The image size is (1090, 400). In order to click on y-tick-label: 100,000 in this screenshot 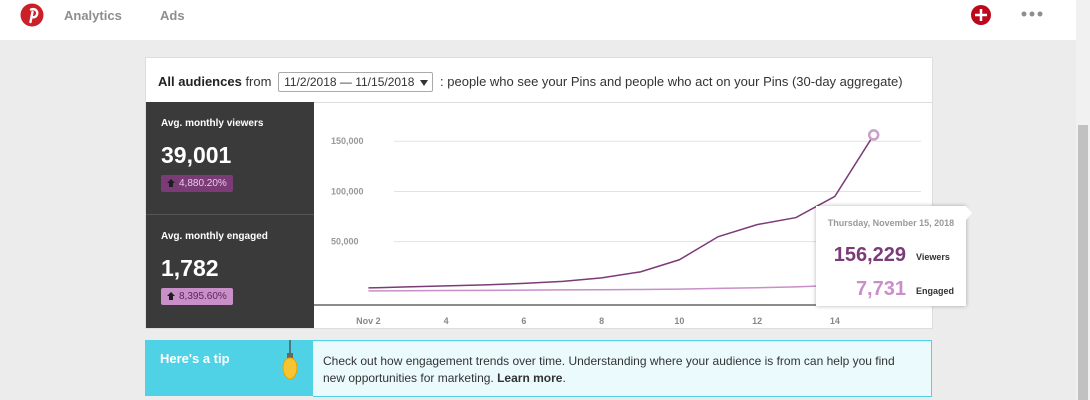, I will do `click(347, 191)`.